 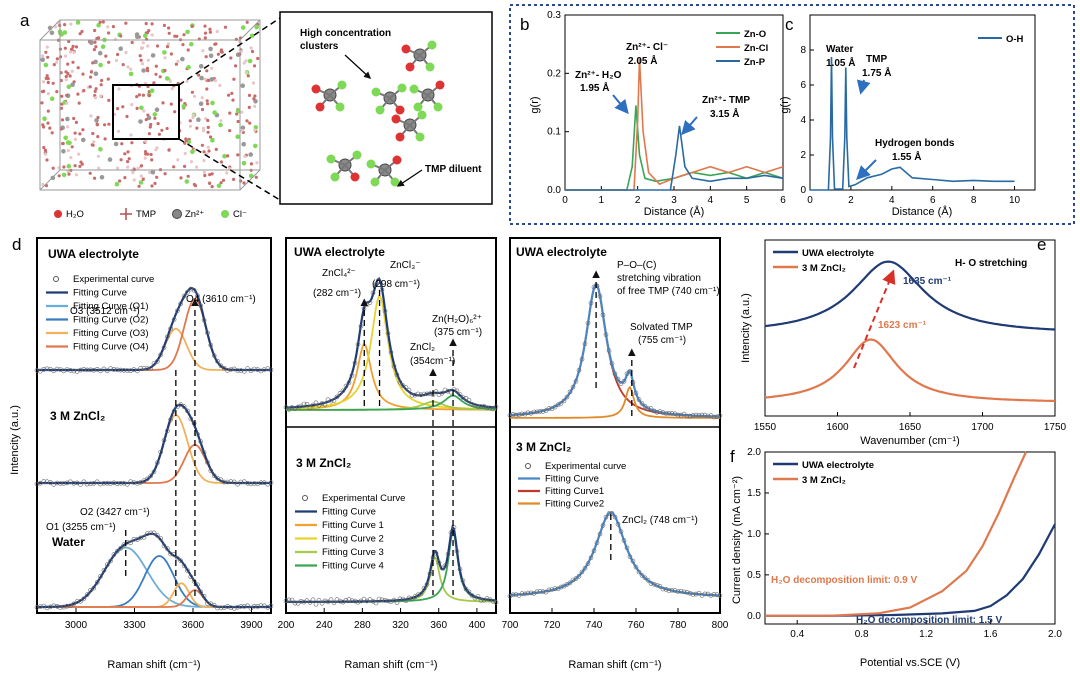 What do you see at coordinates (353, 552) in the screenshot?
I see `legend-label: Fitting Curve 3` at bounding box center [353, 552].